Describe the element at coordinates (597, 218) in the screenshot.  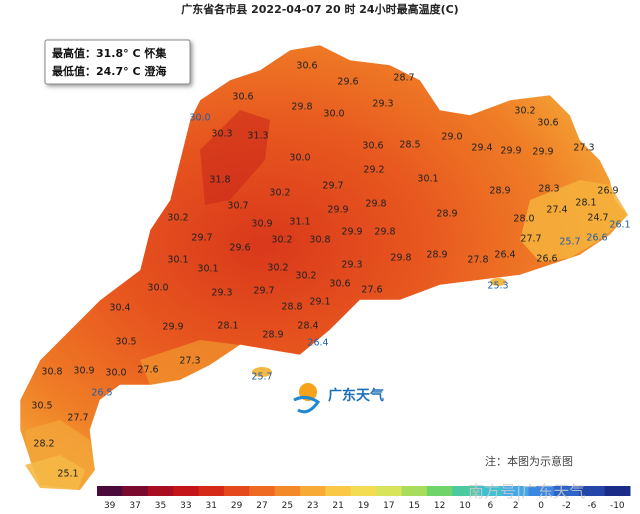
I see `station-value: 24.7` at that location.